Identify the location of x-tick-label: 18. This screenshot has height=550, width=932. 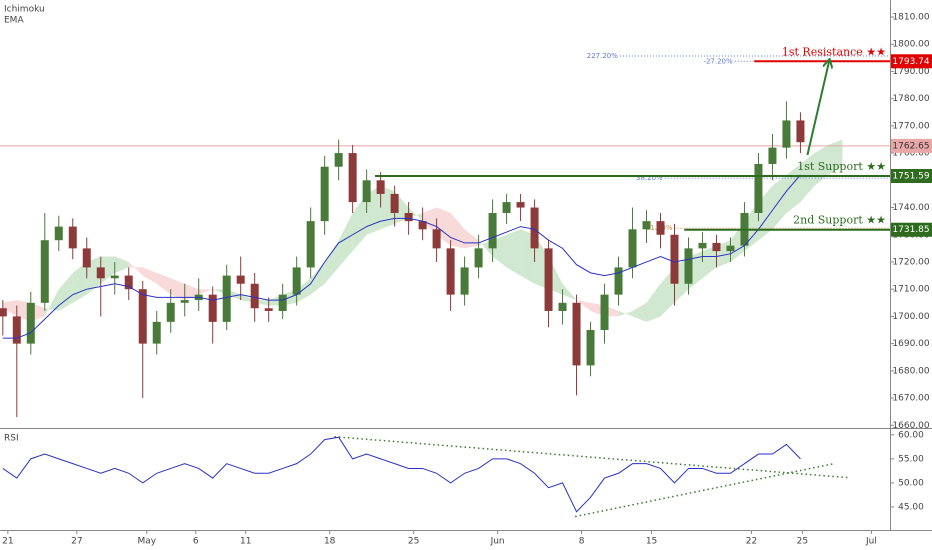
(330, 542).